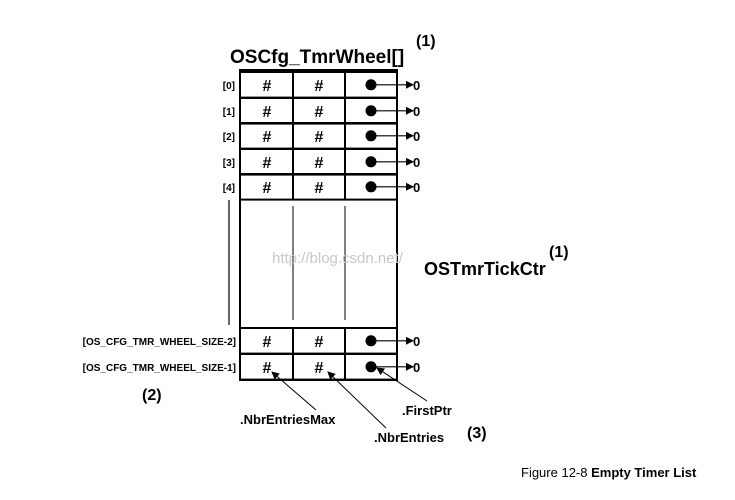 This screenshot has height=500, width=735. Describe the element at coordinates (294, 391) in the screenshot. I see `arrow-nbr-entries-max` at that location.